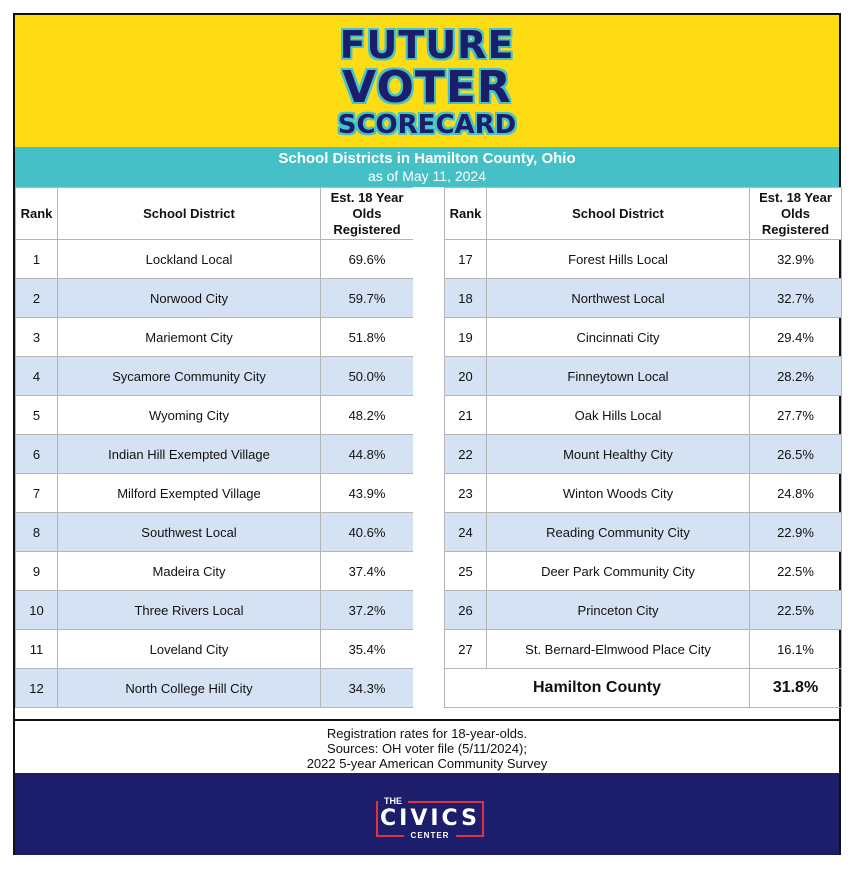 This screenshot has width=852, height=870. Describe the element at coordinates (618, 376) in the screenshot. I see `district-cell: Finneytown Local` at that location.